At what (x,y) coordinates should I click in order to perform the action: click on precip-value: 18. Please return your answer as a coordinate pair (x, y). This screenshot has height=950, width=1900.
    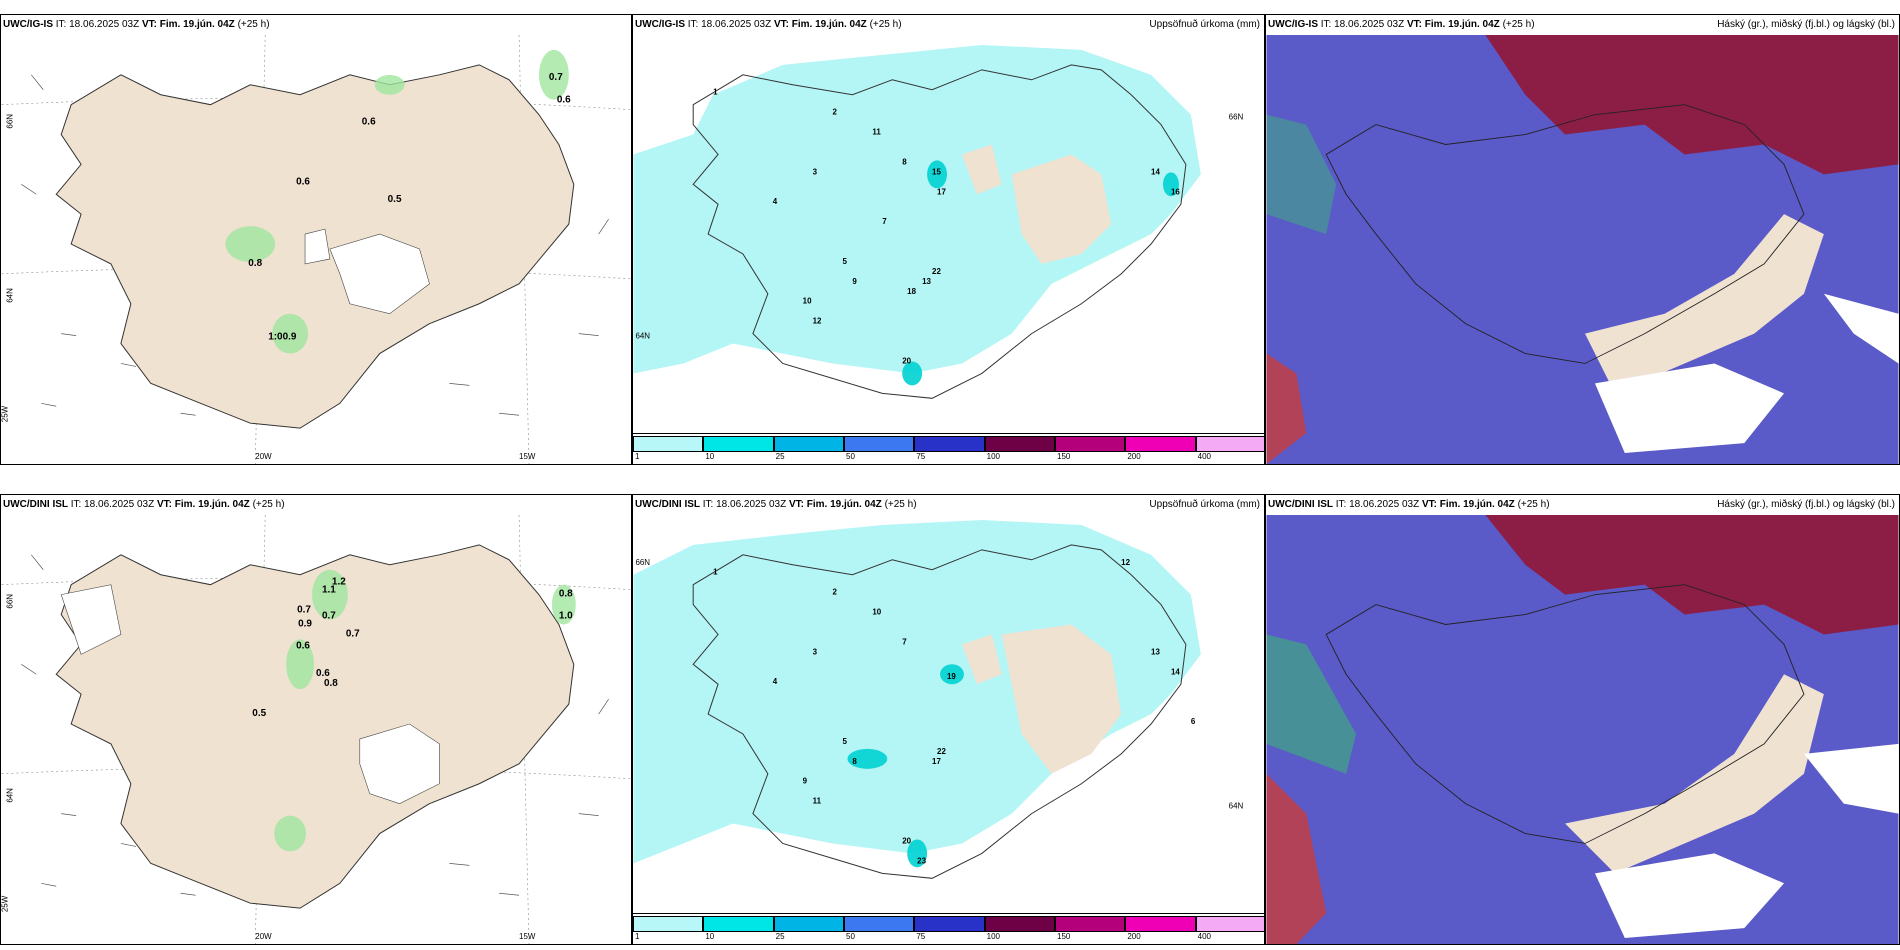
    Looking at the image, I should click on (911, 291).